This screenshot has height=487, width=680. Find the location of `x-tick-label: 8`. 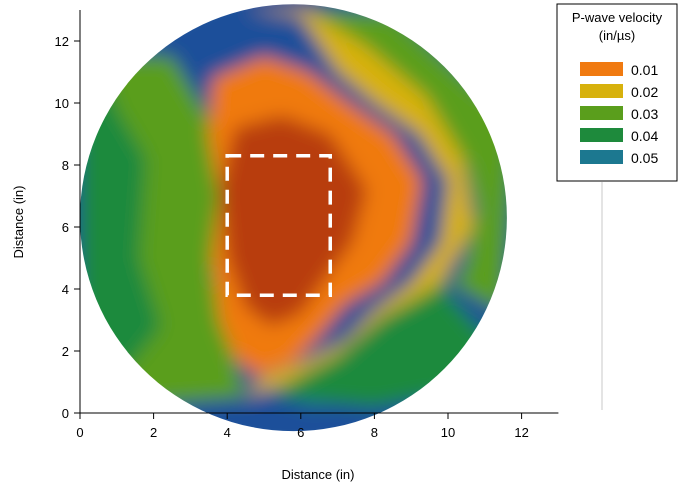

x-tick-label: 8 is located at coordinates (374, 432).